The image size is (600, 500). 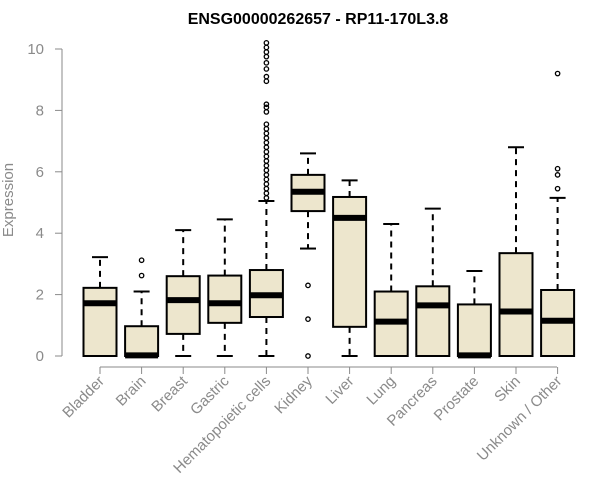 I want to click on box-hematopoietic-cells, so click(x=266, y=198).